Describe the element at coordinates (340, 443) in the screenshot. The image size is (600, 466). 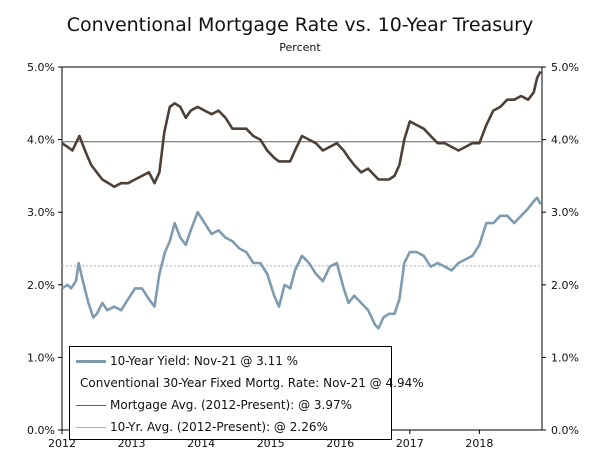
I see `x-tick-label: 2016` at that location.